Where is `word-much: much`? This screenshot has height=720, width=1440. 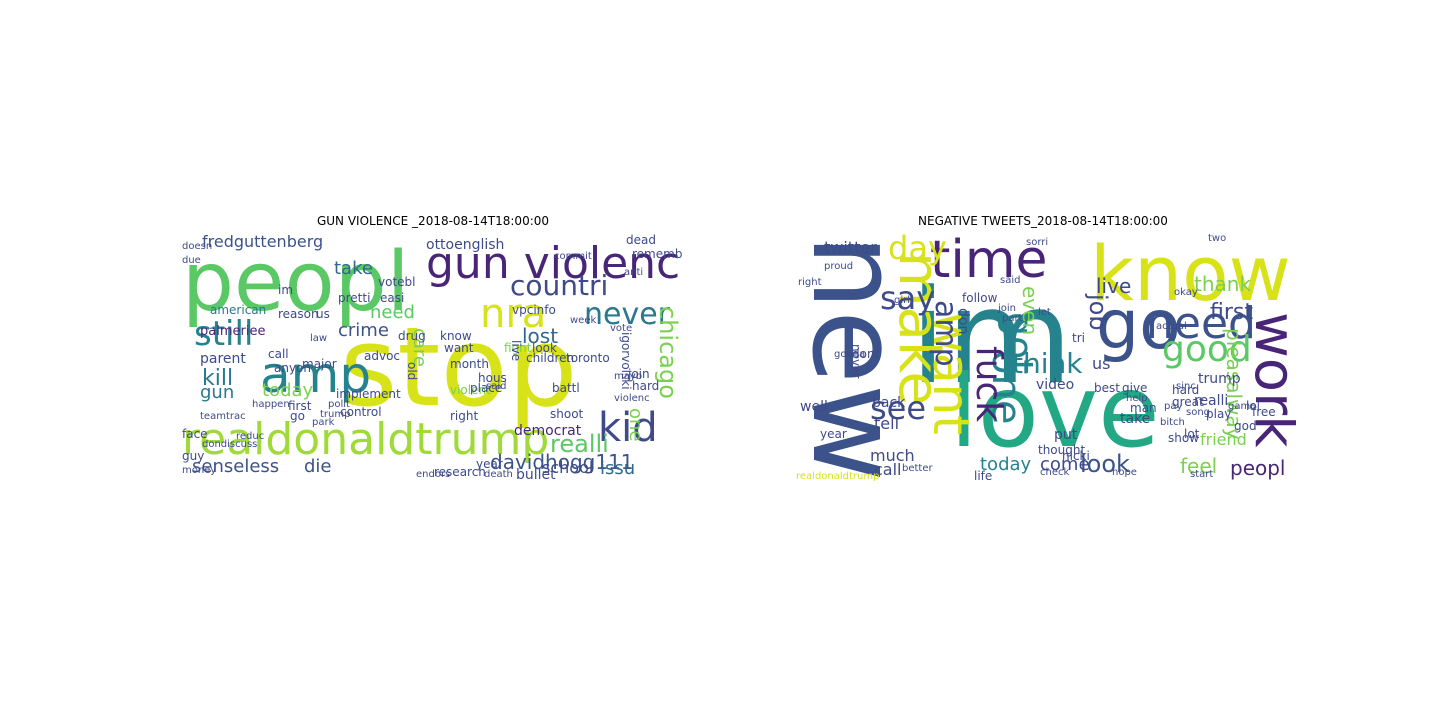 word-much: much is located at coordinates (892, 455).